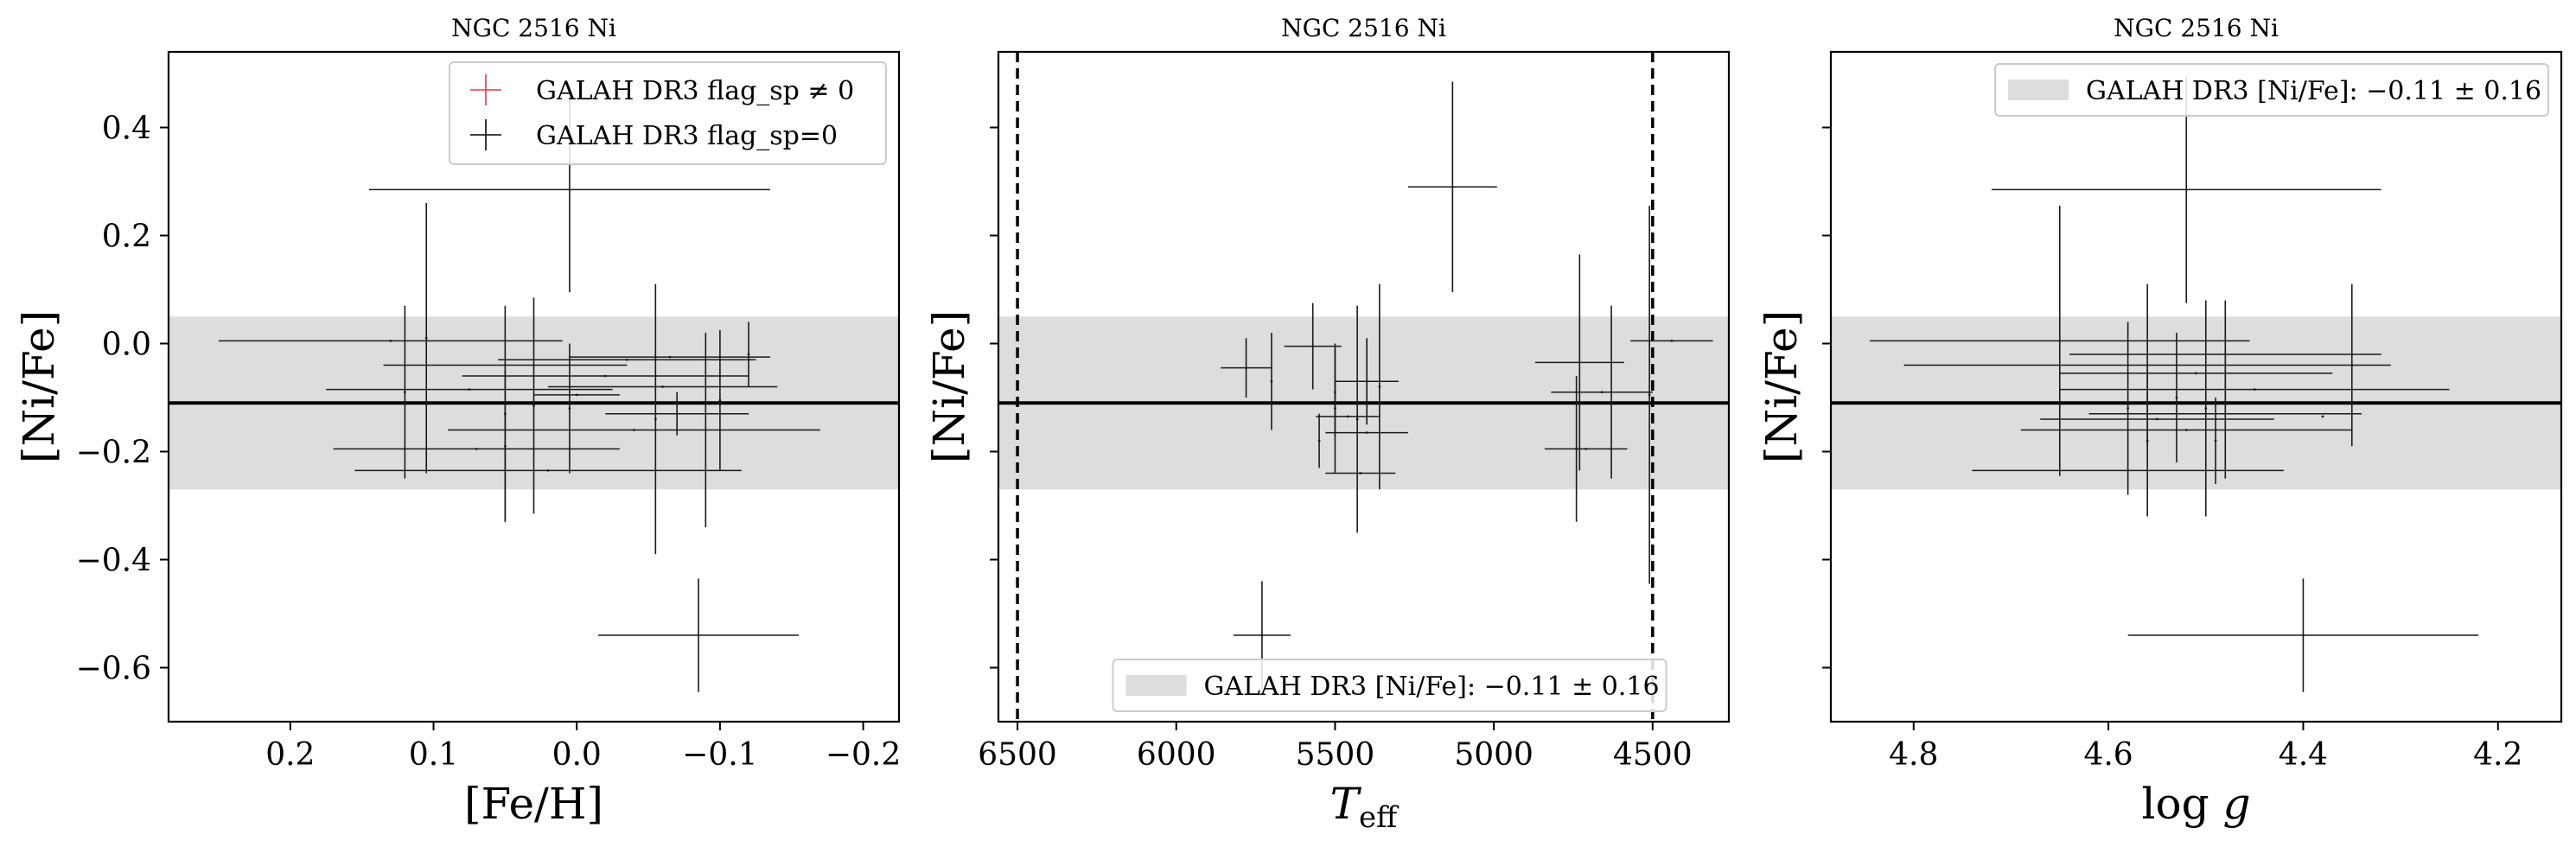  I want to click on x-axis-label-main: T, so click(1346, 804).